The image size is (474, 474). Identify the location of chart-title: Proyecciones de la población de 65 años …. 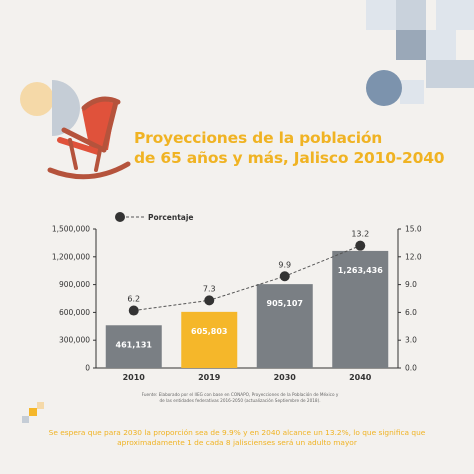
(299, 148).